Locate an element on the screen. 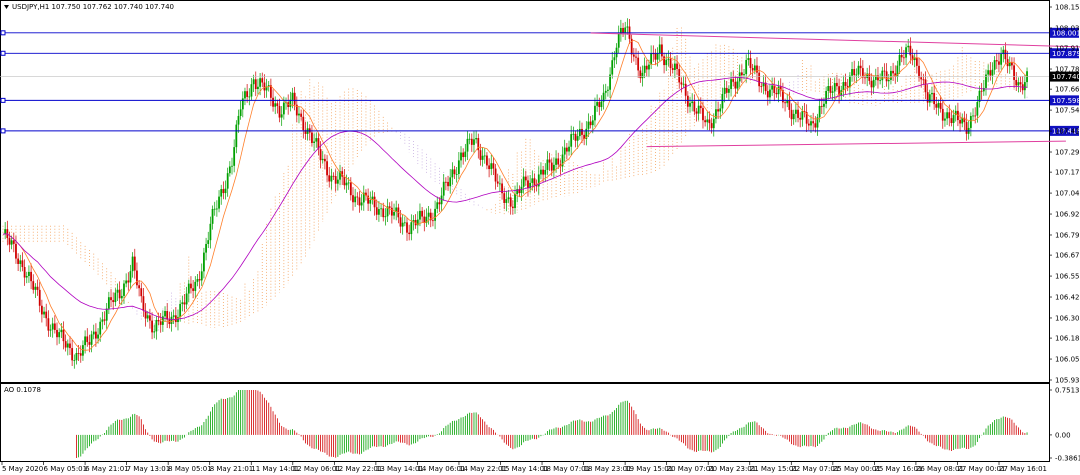  collapse-triangle-icon is located at coordinates (6, 7).